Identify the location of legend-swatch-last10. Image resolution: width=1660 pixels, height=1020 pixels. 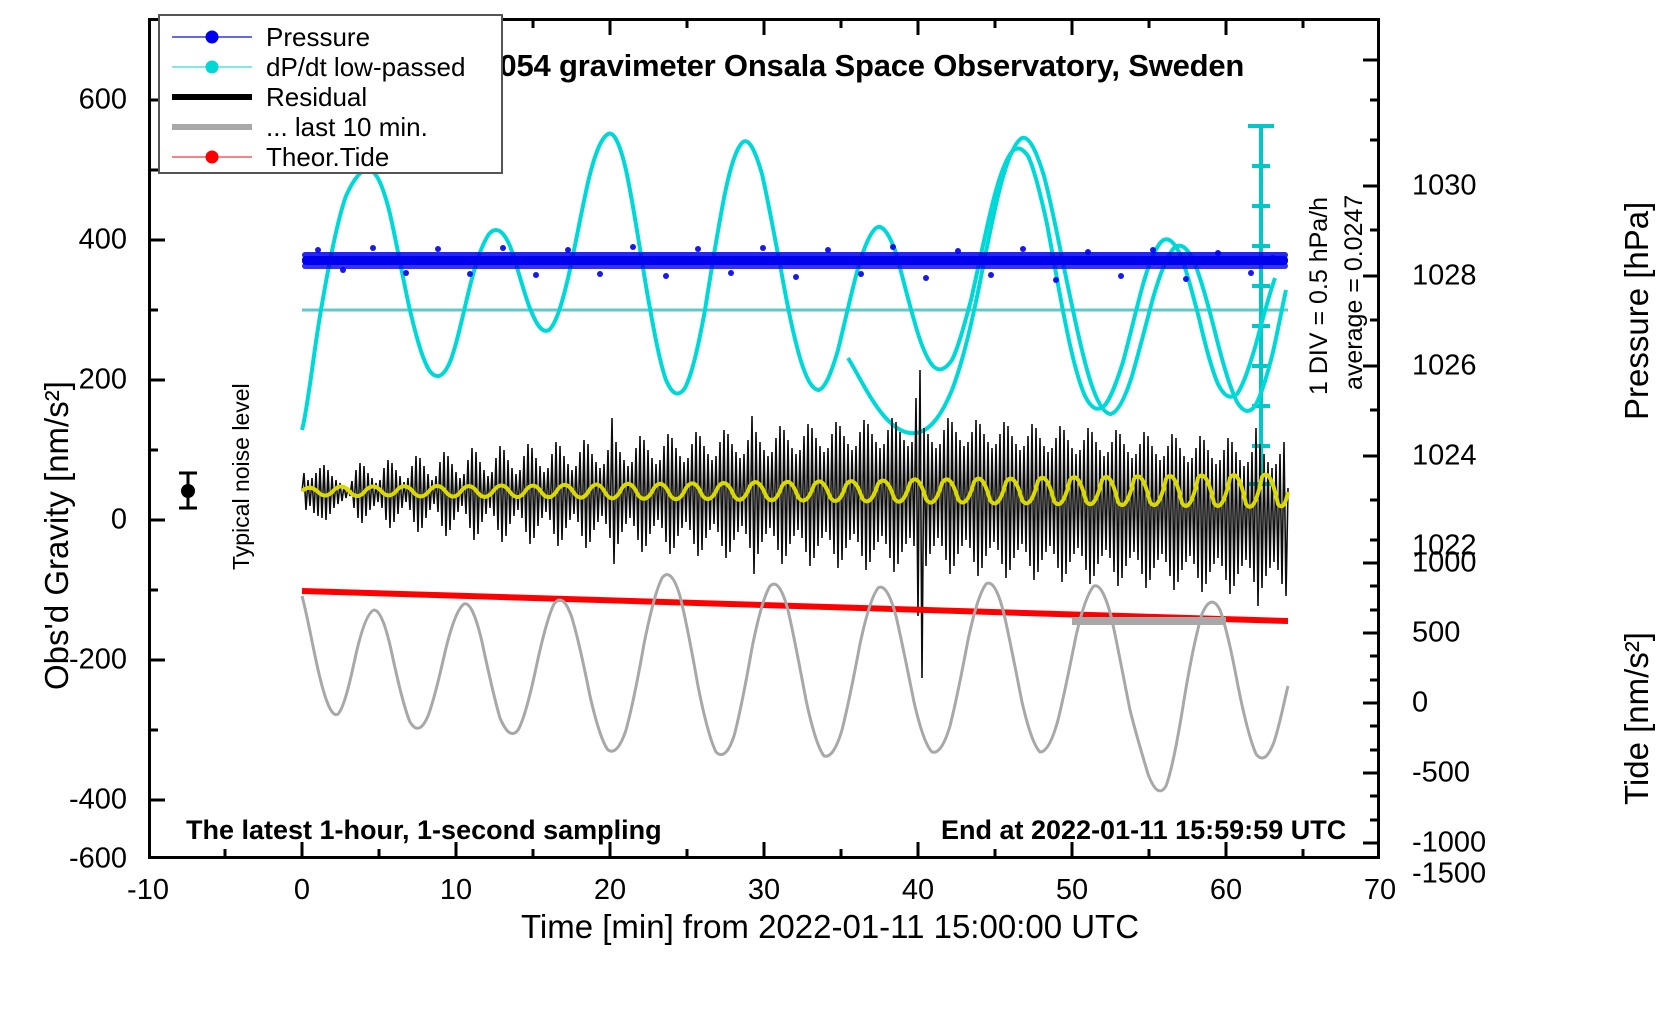
(212, 127).